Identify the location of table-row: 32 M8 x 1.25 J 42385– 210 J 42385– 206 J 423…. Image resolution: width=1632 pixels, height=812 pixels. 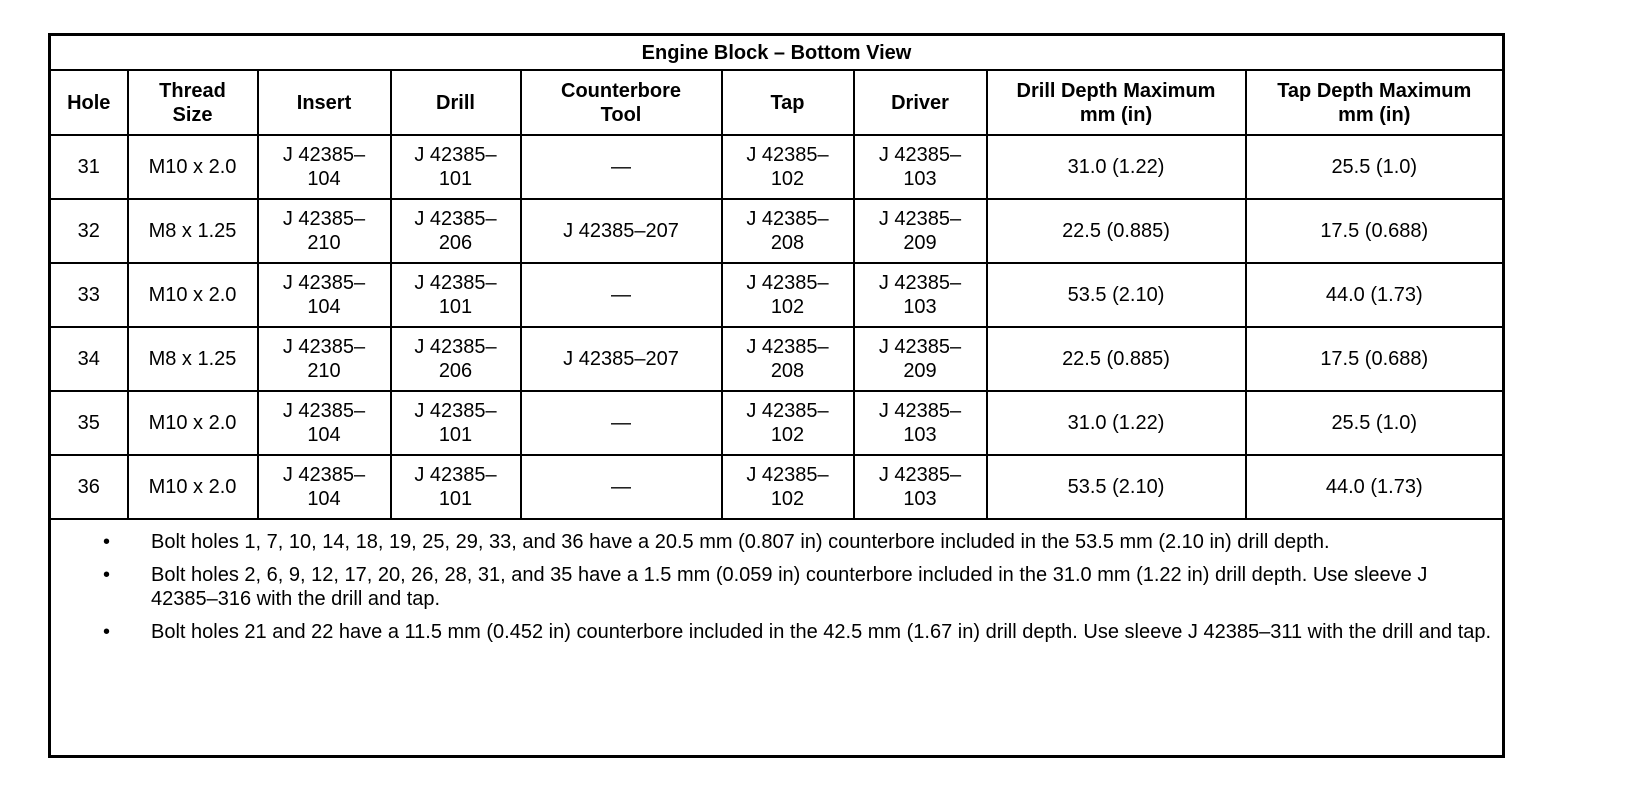
(776, 231).